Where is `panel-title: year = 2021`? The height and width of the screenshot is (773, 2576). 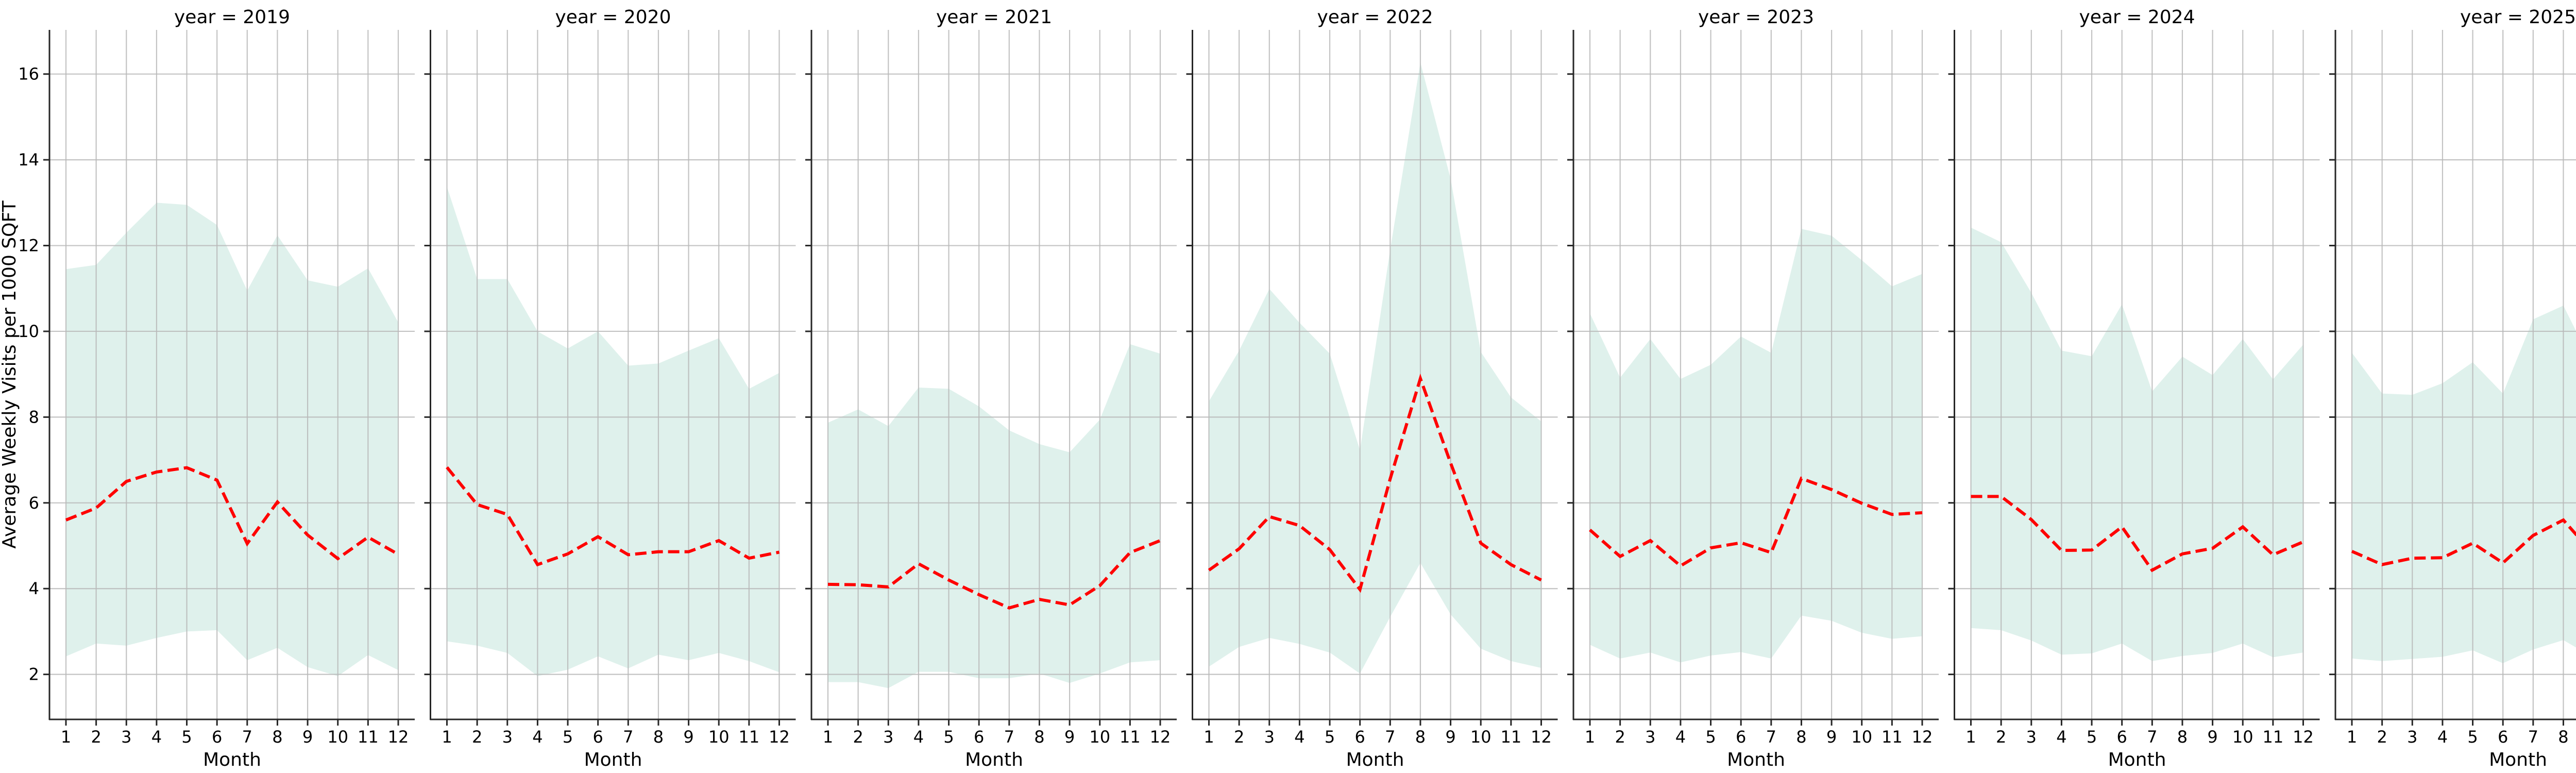 panel-title: year = 2021 is located at coordinates (994, 17).